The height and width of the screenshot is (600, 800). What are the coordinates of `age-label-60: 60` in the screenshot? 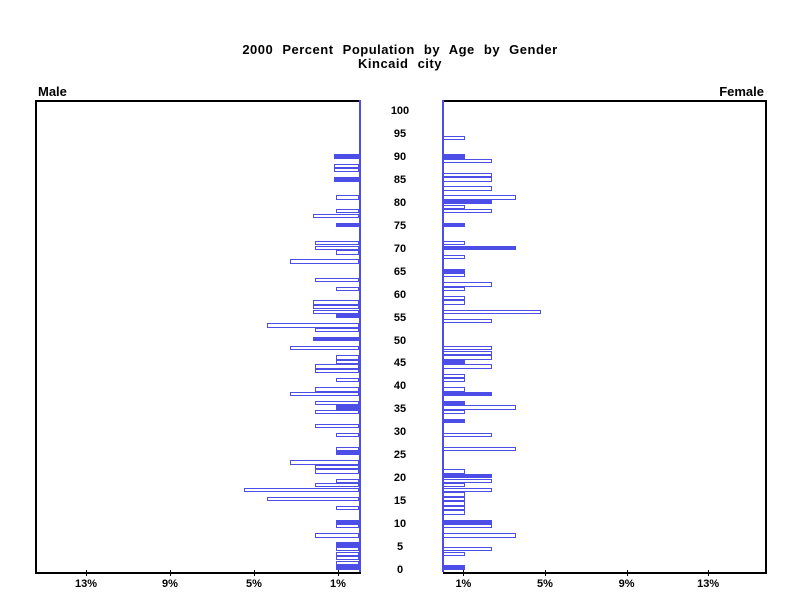 It's located at (400, 294).